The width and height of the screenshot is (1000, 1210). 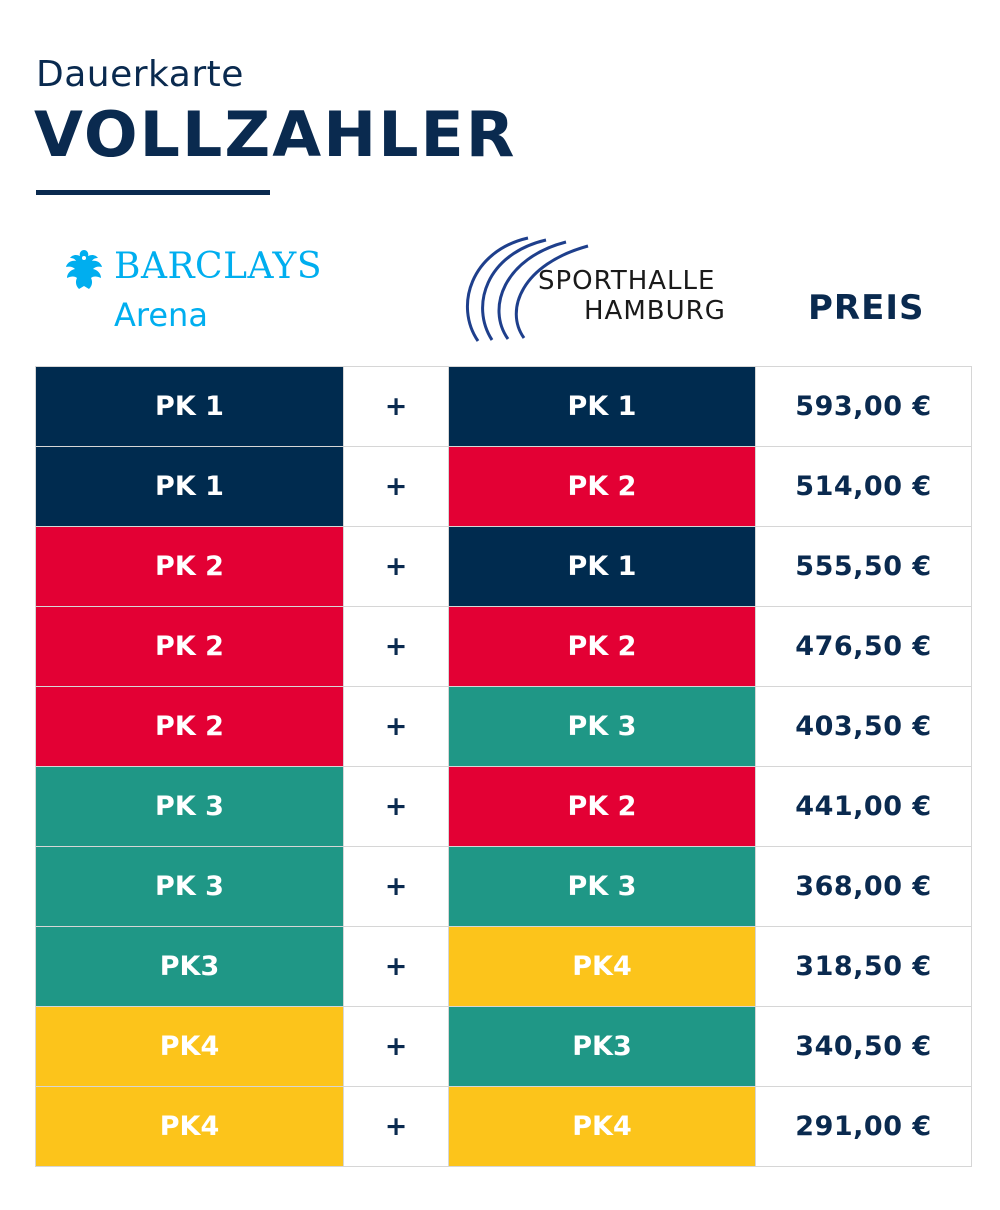 I want to click on table-row: PK 2 + PK 2 476,50 €, so click(x=503, y=646).